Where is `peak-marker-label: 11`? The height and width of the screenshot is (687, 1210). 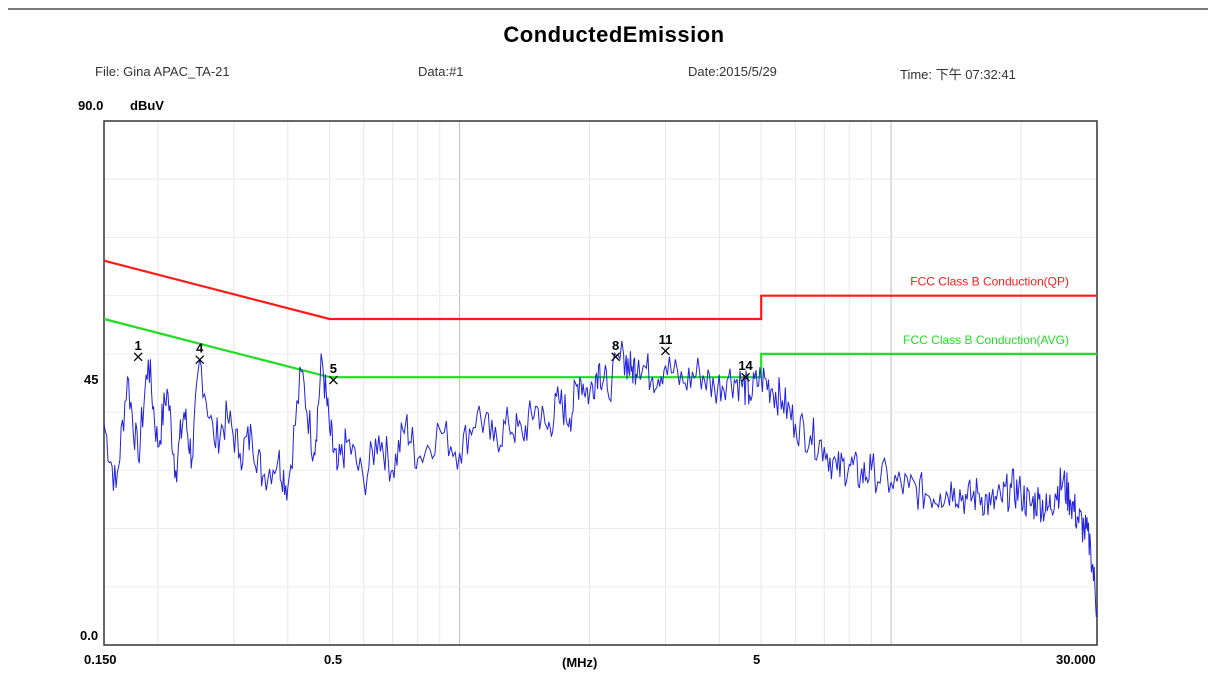
peak-marker-label: 11 is located at coordinates (666, 339).